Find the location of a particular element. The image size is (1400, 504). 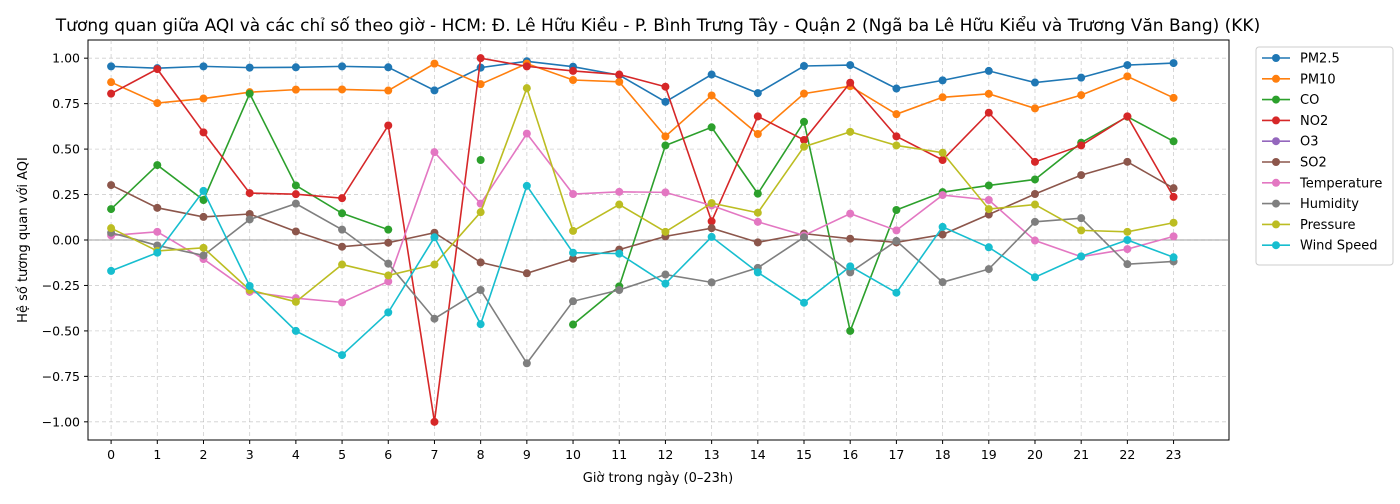

legend-item: CO is located at coordinates (1290, 100).